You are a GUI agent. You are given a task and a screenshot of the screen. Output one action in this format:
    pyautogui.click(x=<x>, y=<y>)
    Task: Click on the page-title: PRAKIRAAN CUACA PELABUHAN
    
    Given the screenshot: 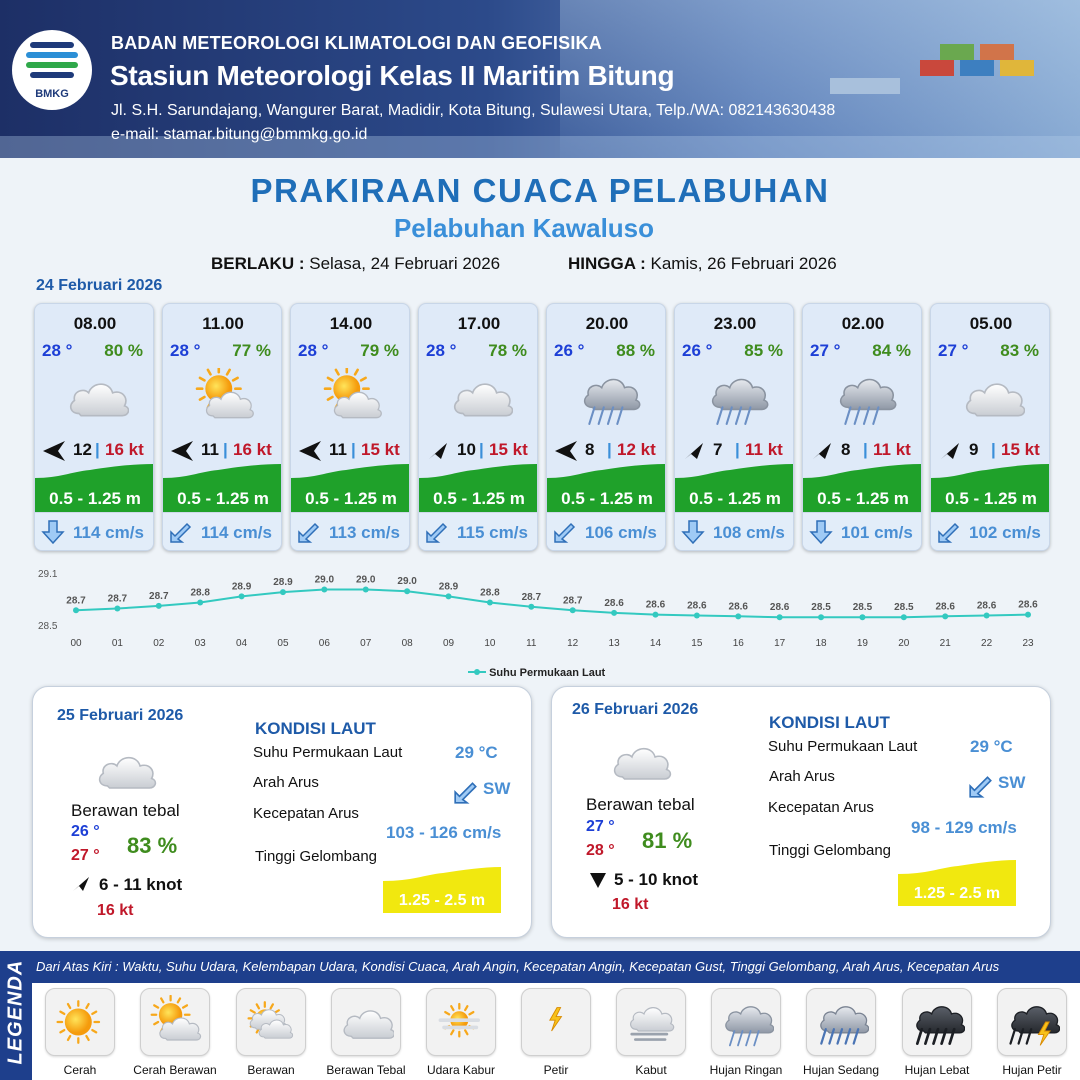 What is the action you would take?
    pyautogui.click(x=540, y=190)
    